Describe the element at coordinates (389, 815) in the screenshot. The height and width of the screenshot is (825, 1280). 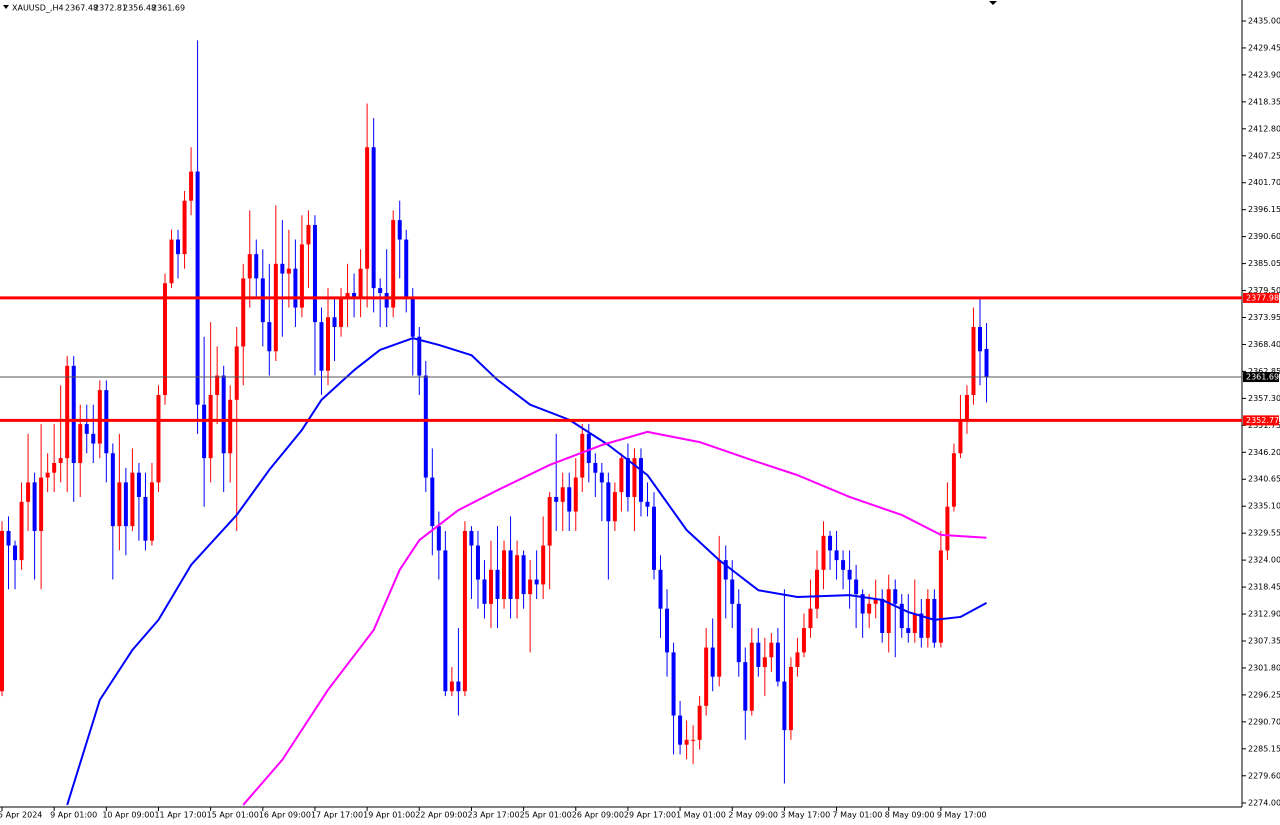
I see `x-tick-label: 19 Apr 01:00` at that location.